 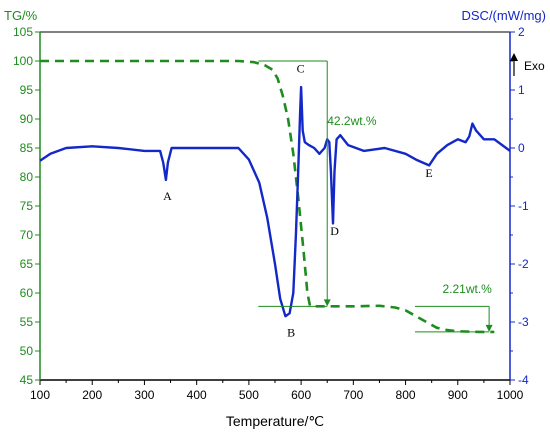 What do you see at coordinates (275, 421) in the screenshot?
I see `x-axis-title: Temperature/℃` at bounding box center [275, 421].